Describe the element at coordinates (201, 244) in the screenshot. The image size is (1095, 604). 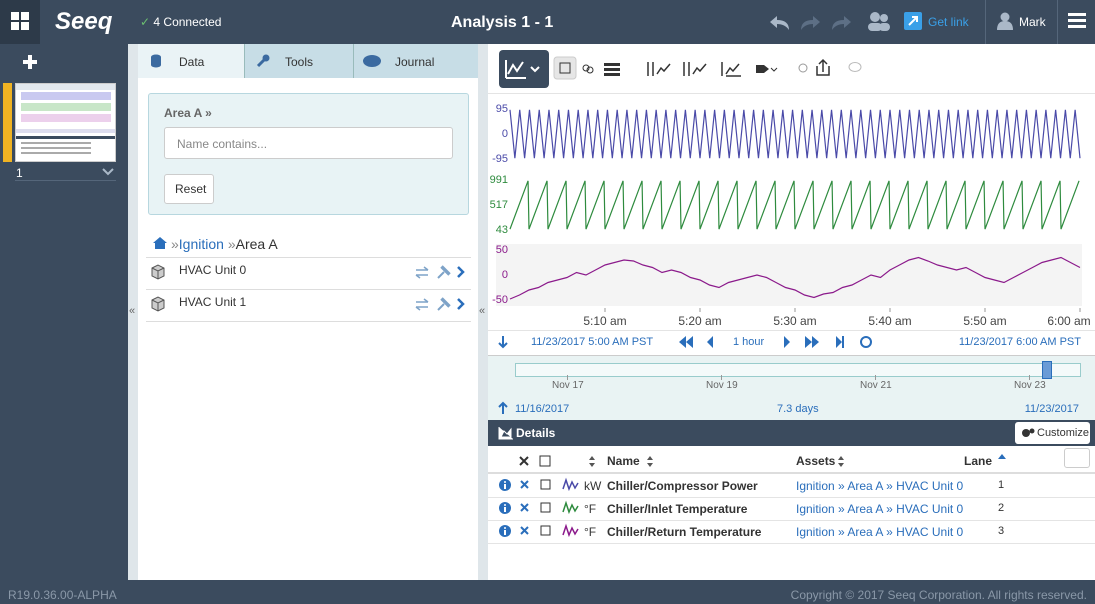
I see `crumb: Ignition` at that location.